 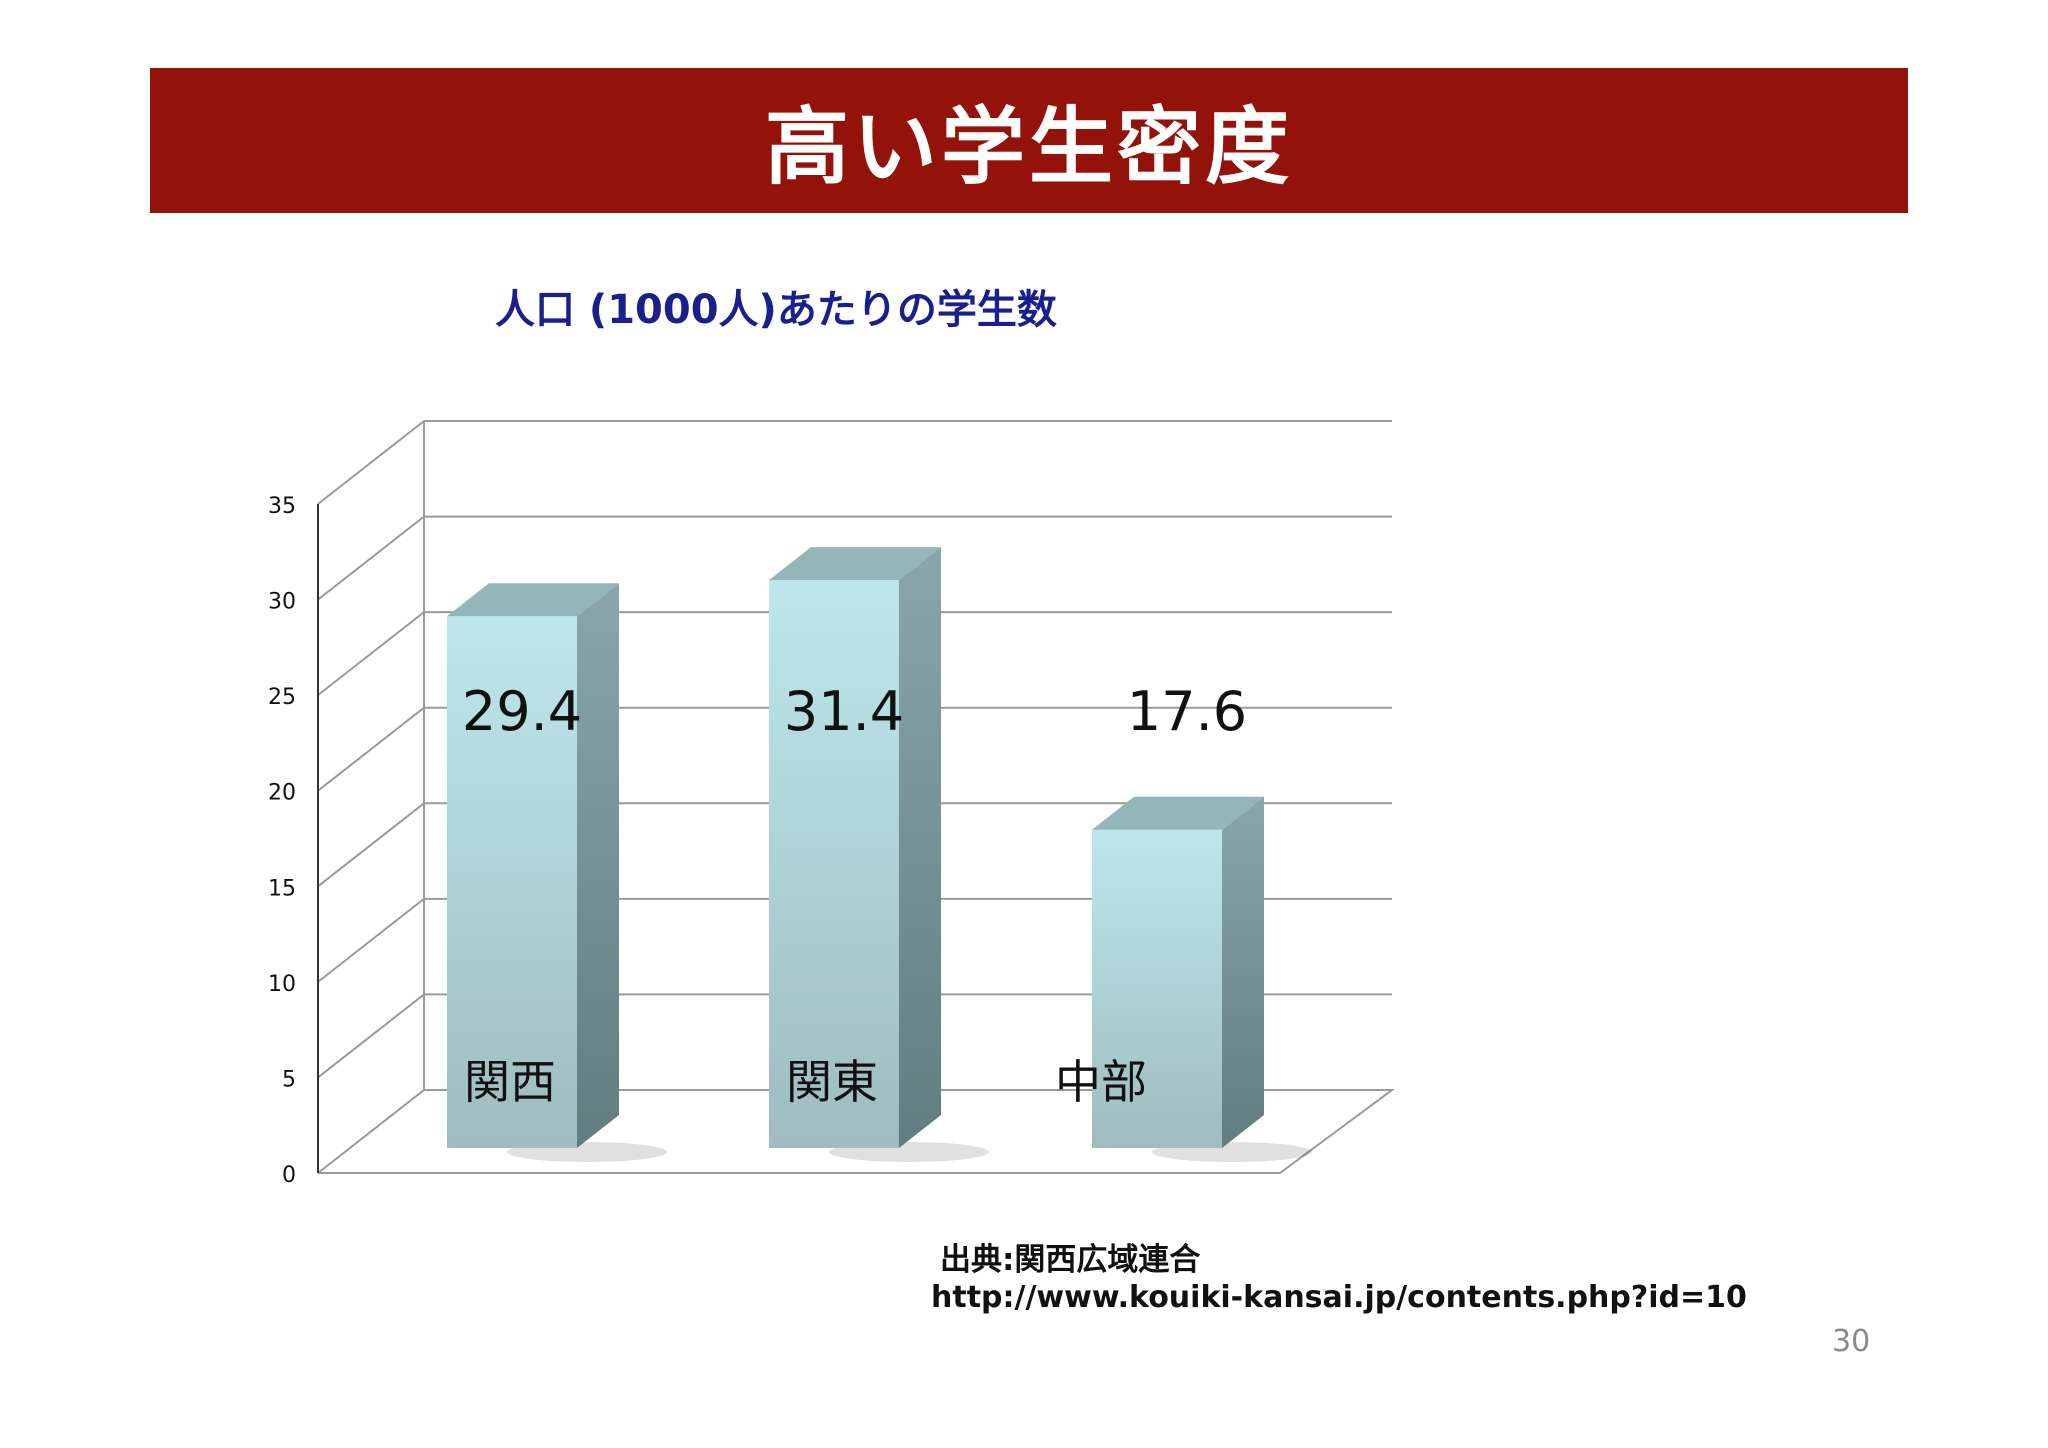 What do you see at coordinates (522, 711) in the screenshot?
I see `data-label: 29.4` at bounding box center [522, 711].